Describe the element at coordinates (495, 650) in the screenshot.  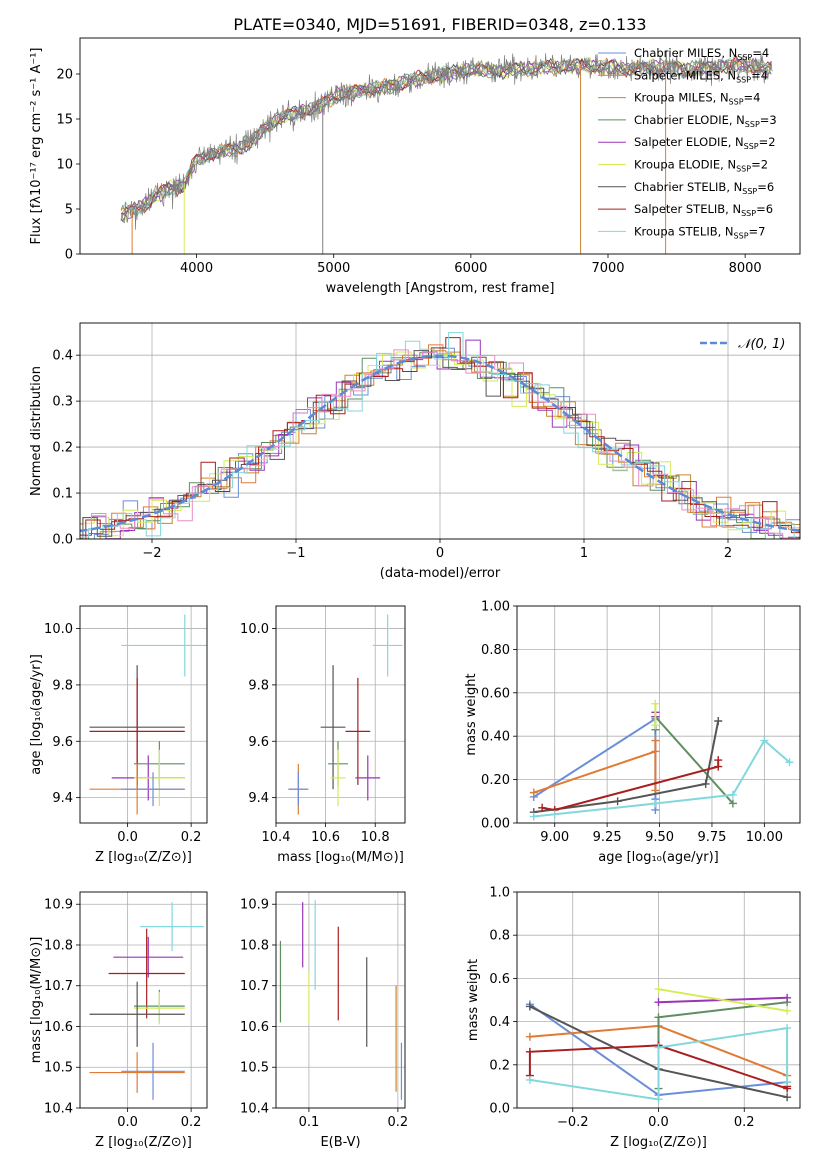
I see `y-tick-label: 0.80` at that location.